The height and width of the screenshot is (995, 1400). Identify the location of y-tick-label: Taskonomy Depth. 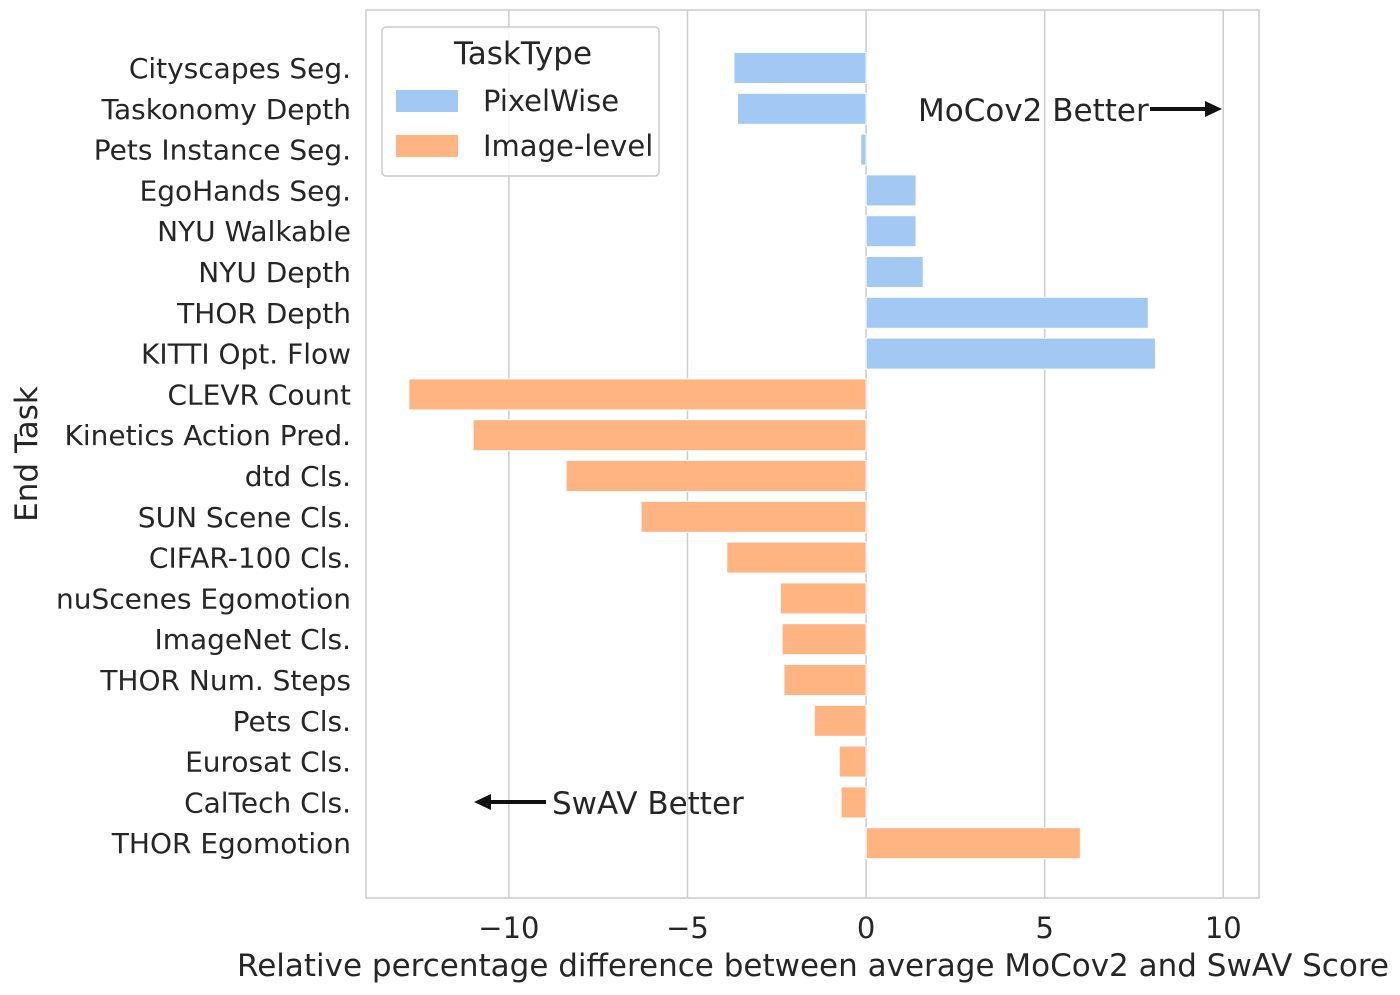
(226, 109).